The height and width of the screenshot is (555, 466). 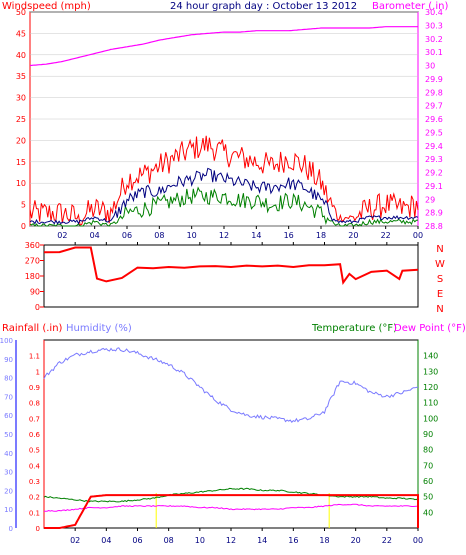 What do you see at coordinates (430, 199) in the screenshot?
I see `barometer-tick-label: 29` at bounding box center [430, 199].